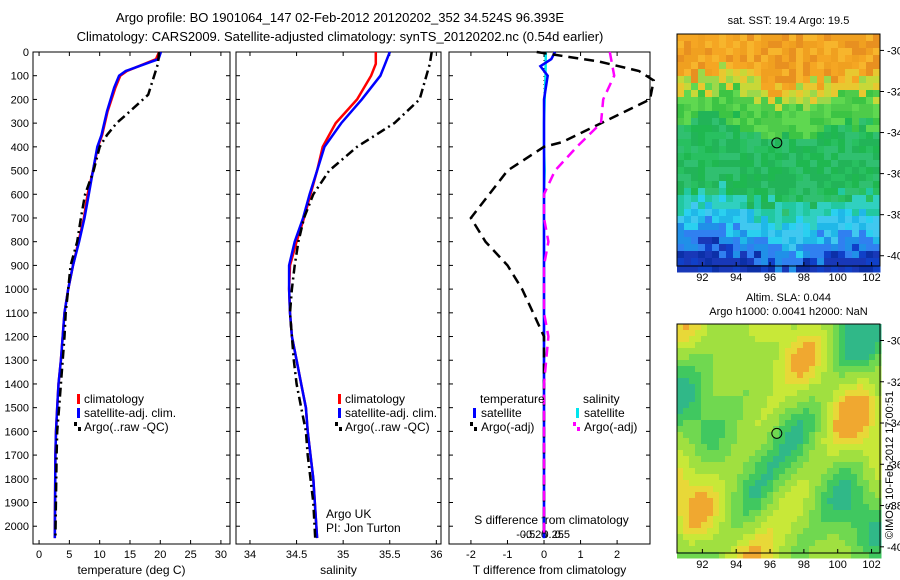 The width and height of the screenshot is (900, 580). I want to click on depth-tick-label: 1300, so click(17, 361).